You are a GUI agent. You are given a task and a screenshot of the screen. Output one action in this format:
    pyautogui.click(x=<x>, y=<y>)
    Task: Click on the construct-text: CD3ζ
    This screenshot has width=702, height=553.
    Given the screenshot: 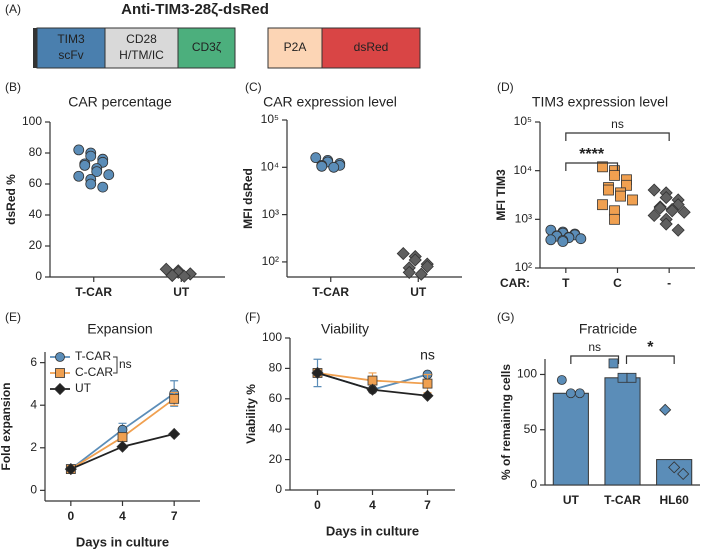 What is the action you would take?
    pyautogui.click(x=207, y=47)
    